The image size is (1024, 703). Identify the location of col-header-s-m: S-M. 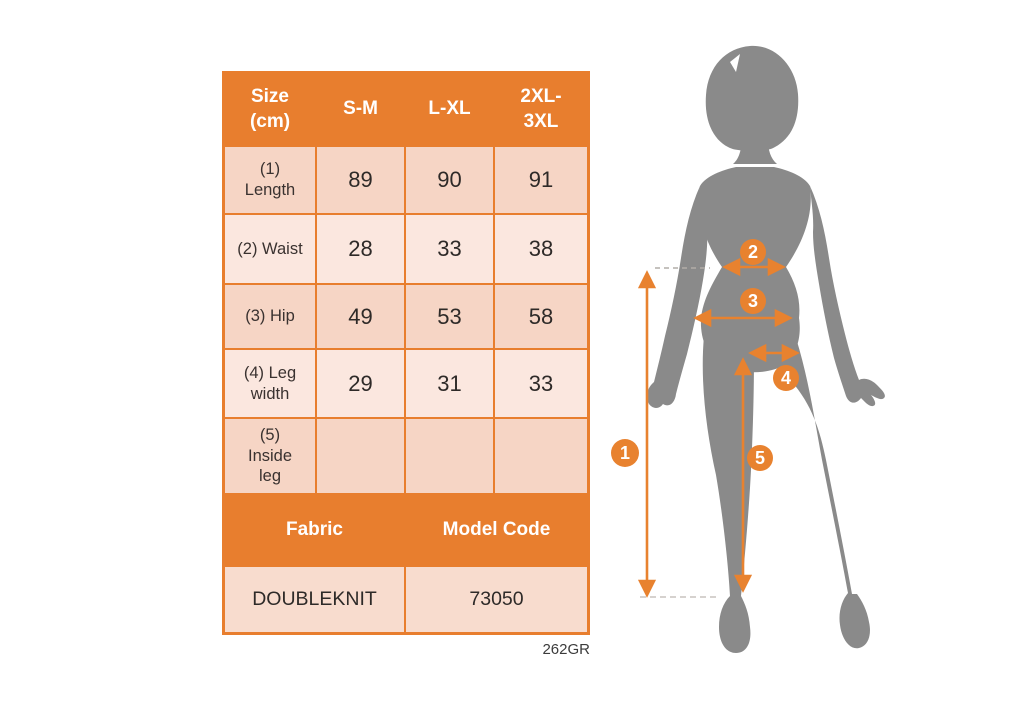
(360, 109).